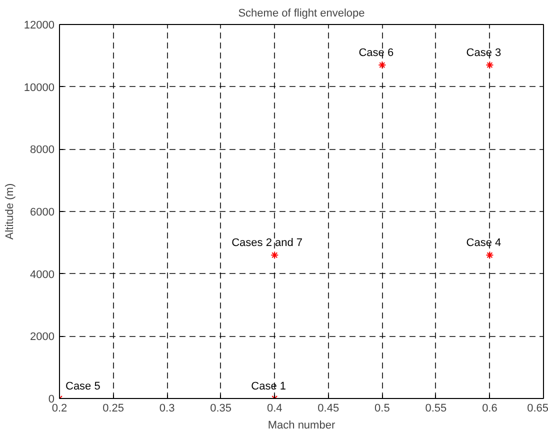 The height and width of the screenshot is (434, 548). I want to click on y-tick-label: 2000, so click(42, 337).